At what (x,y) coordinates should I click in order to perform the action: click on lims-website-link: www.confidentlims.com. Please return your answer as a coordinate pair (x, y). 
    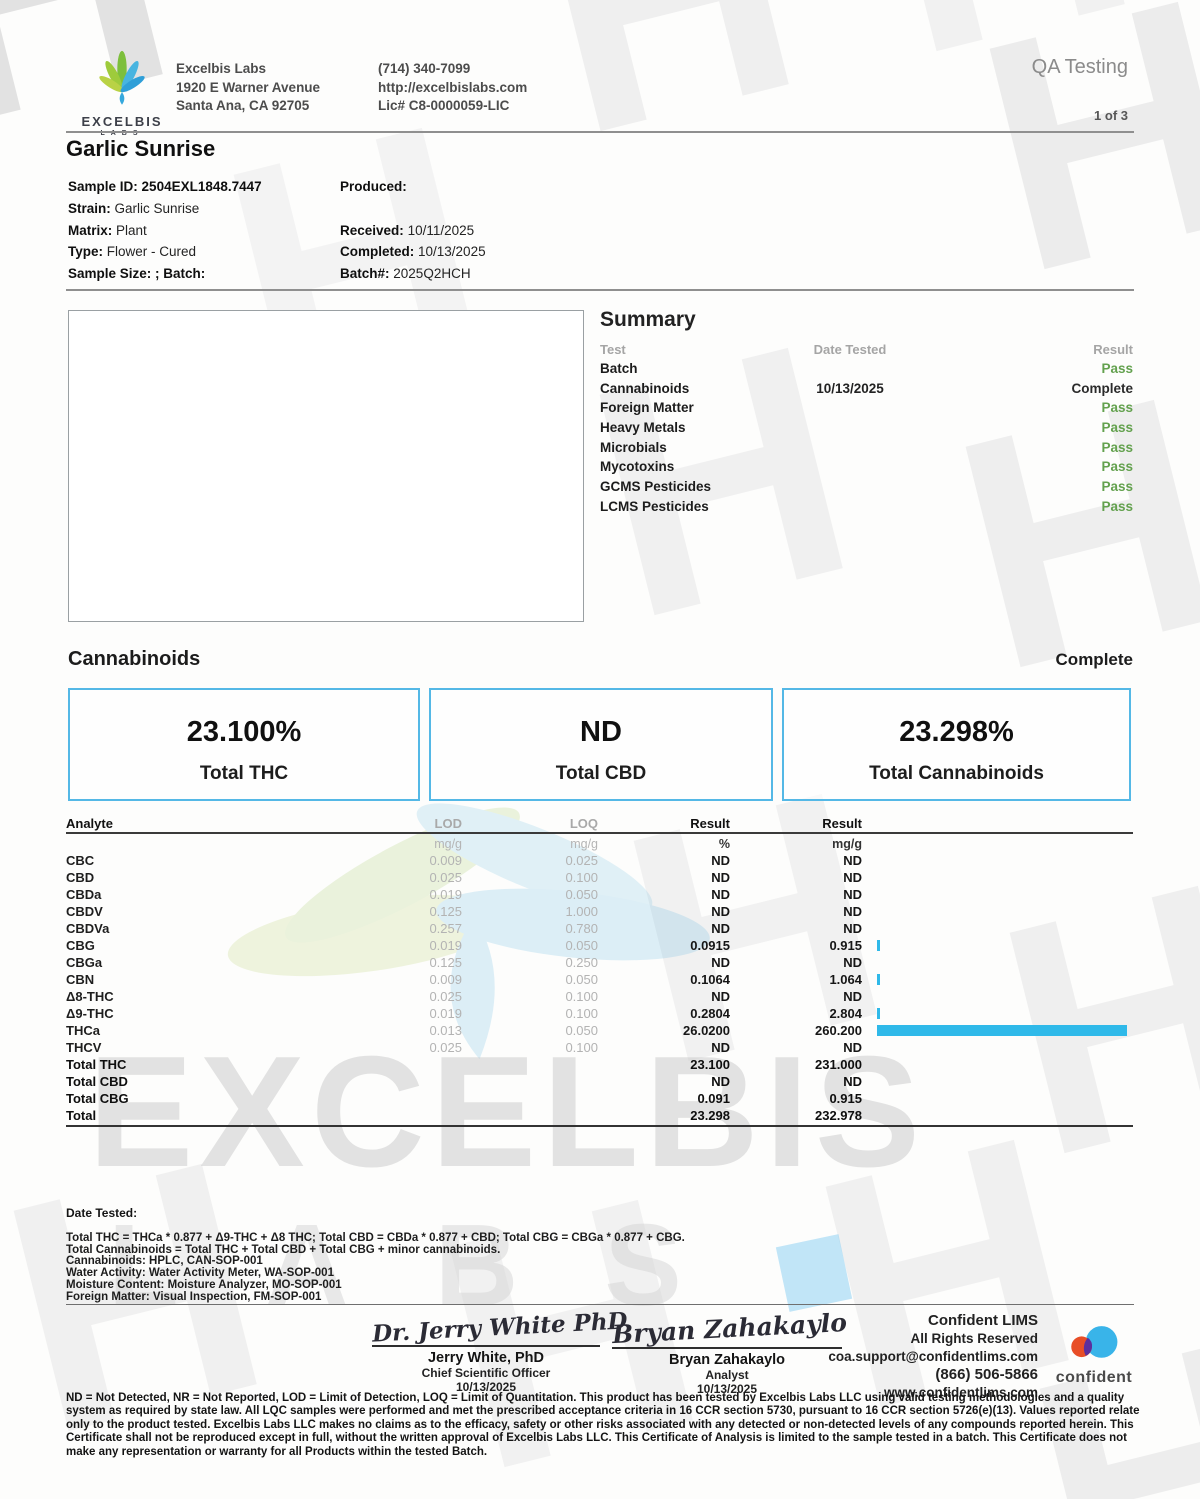
    Looking at the image, I should click on (960, 1392).